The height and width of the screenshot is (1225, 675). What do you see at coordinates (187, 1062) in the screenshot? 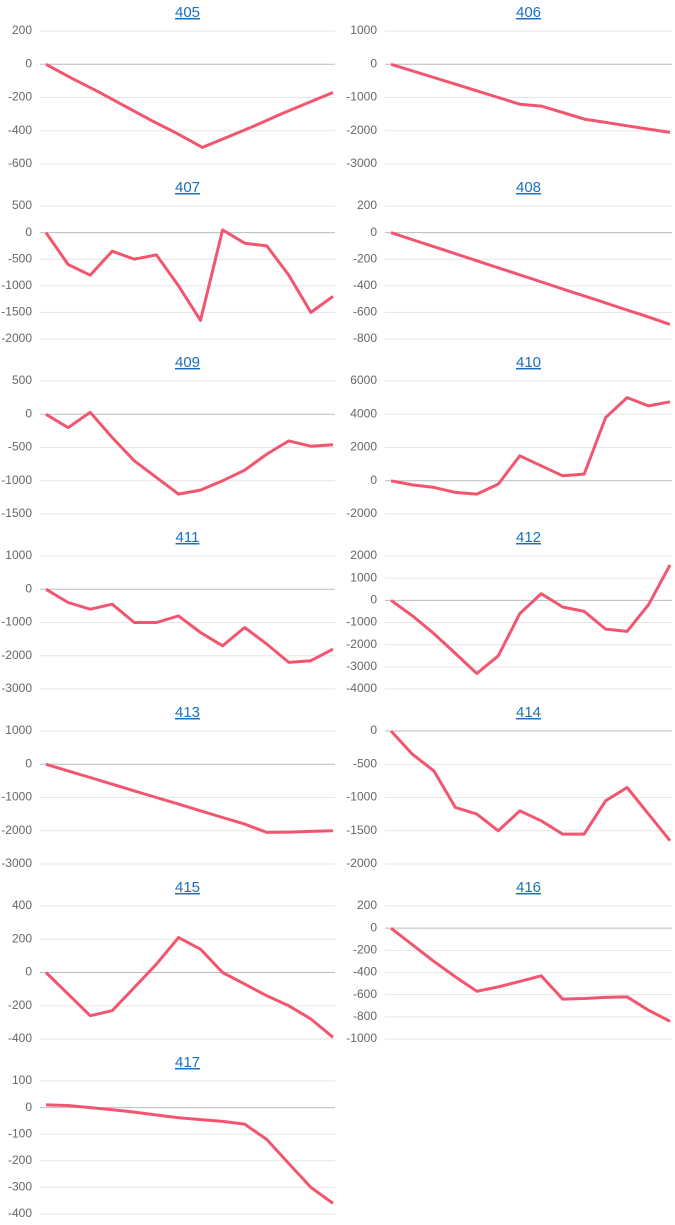
I see `chart-title: 417` at bounding box center [187, 1062].